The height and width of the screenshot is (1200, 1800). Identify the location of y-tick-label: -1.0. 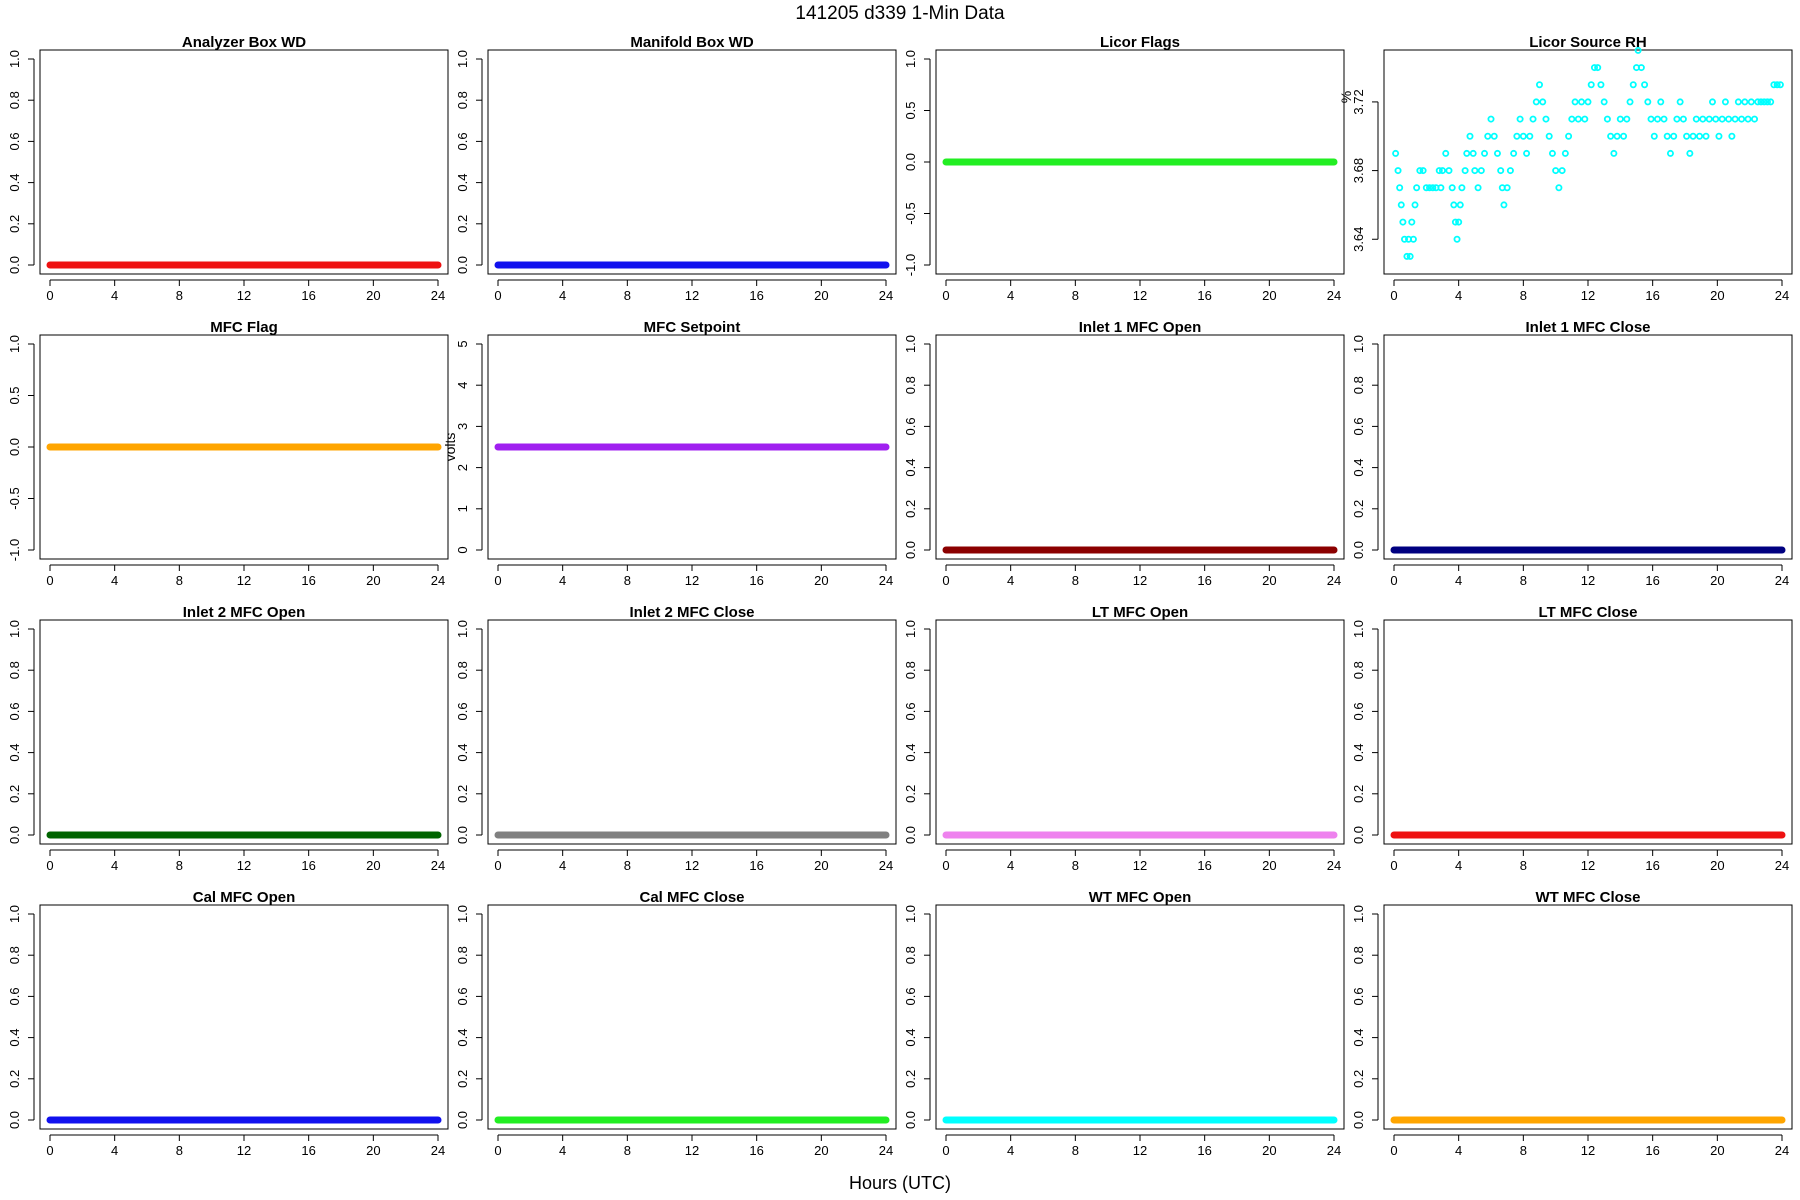
(14, 550).